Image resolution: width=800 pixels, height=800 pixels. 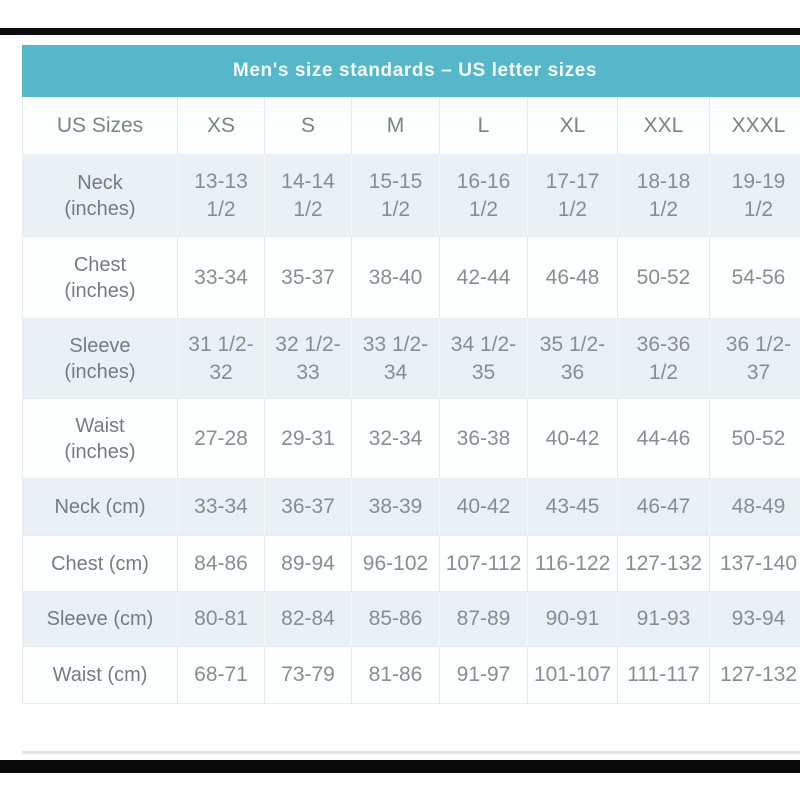 What do you see at coordinates (484, 619) in the screenshot?
I see `table-cell: 87-89` at bounding box center [484, 619].